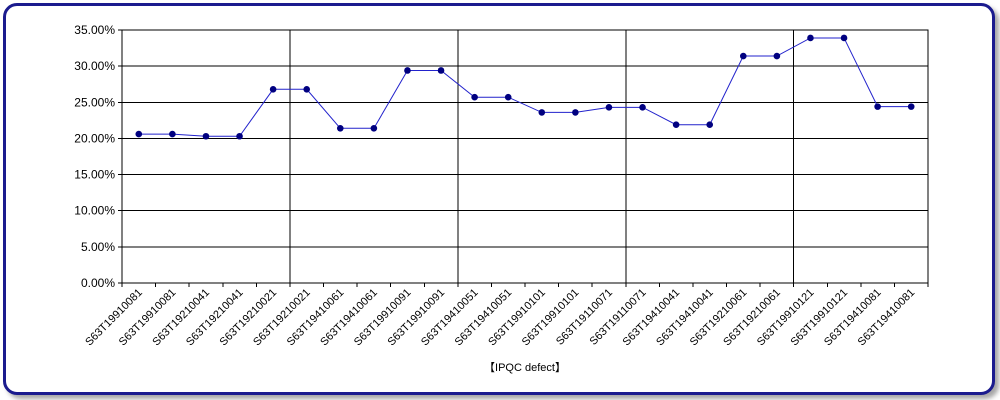 The width and height of the screenshot is (1000, 400). I want to click on y-tick-label: 30.00%, so click(94, 66).